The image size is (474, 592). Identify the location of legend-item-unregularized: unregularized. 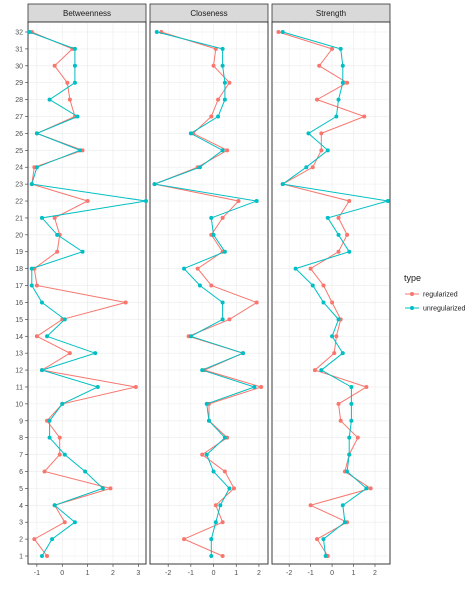
(435, 309).